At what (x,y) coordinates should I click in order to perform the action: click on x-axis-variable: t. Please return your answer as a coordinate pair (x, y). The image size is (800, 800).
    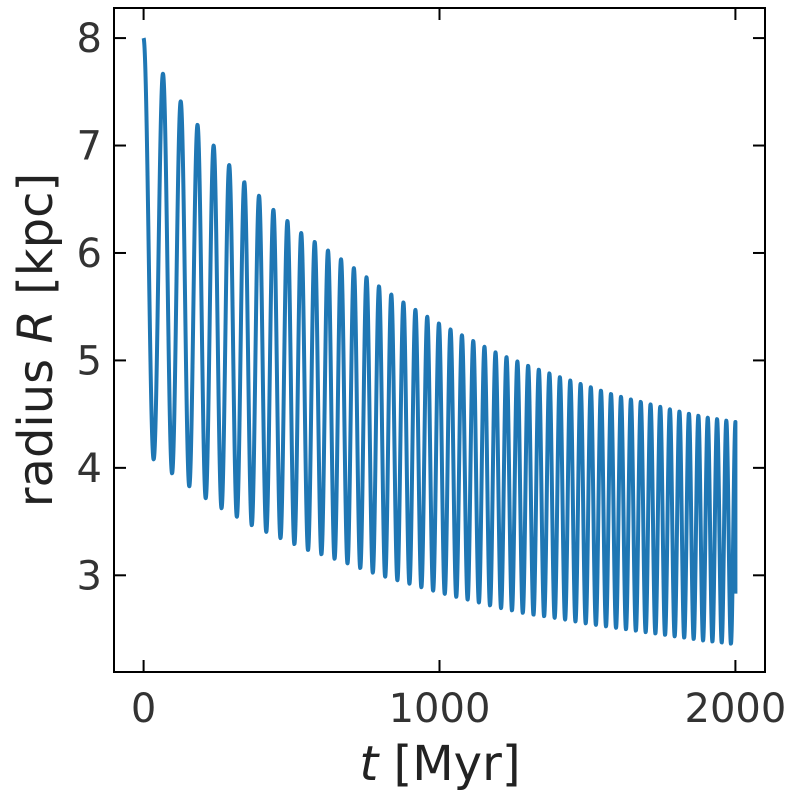
    Looking at the image, I should click on (369, 764).